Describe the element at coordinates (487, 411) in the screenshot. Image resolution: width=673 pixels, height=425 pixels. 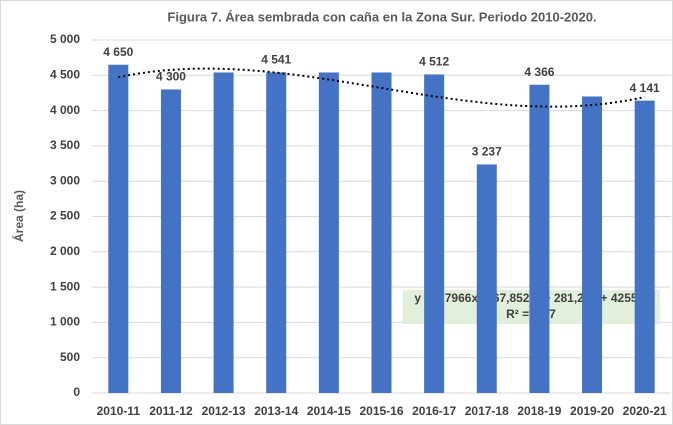
I see `x-tick-label: 2017-18` at that location.